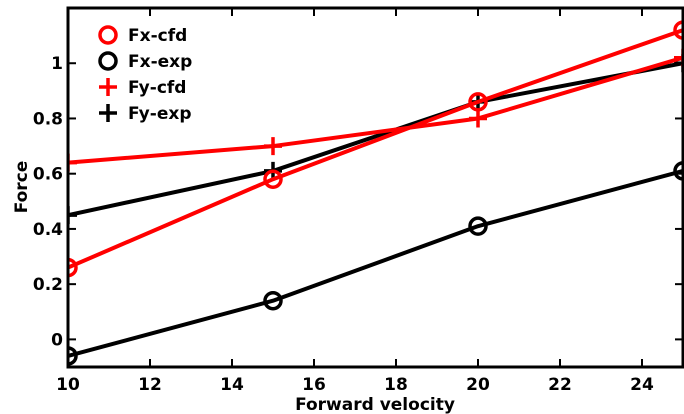  What do you see at coordinates (57, 340) in the screenshot?
I see `y-tick-label: 0` at bounding box center [57, 340].